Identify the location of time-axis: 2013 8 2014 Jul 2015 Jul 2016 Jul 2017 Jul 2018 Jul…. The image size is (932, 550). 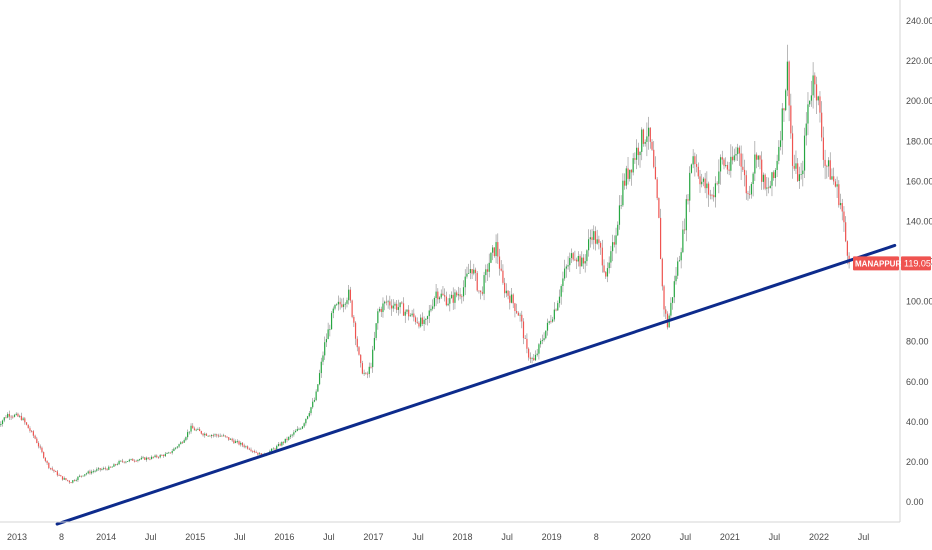
(438, 537).